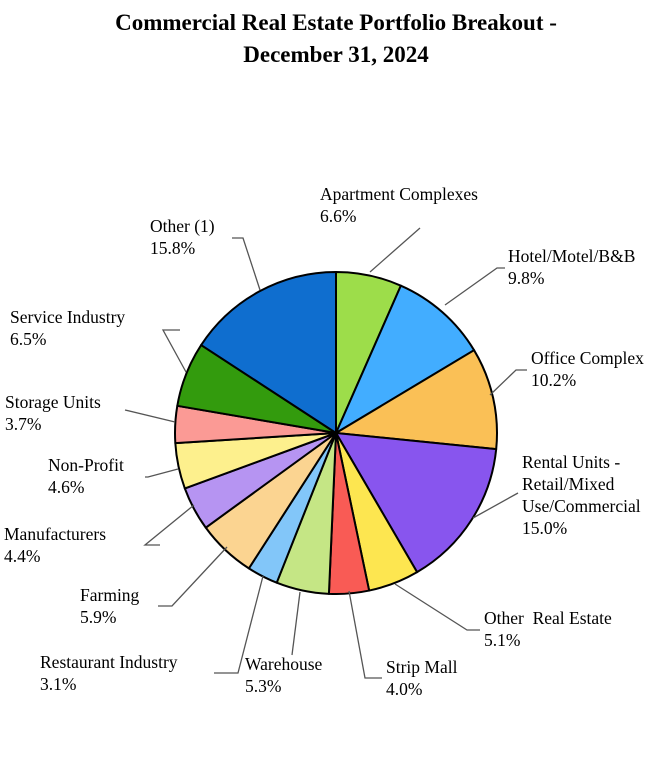 This screenshot has width=672, height=768. I want to click on slice-label-13-0: Other (1), so click(182, 226).